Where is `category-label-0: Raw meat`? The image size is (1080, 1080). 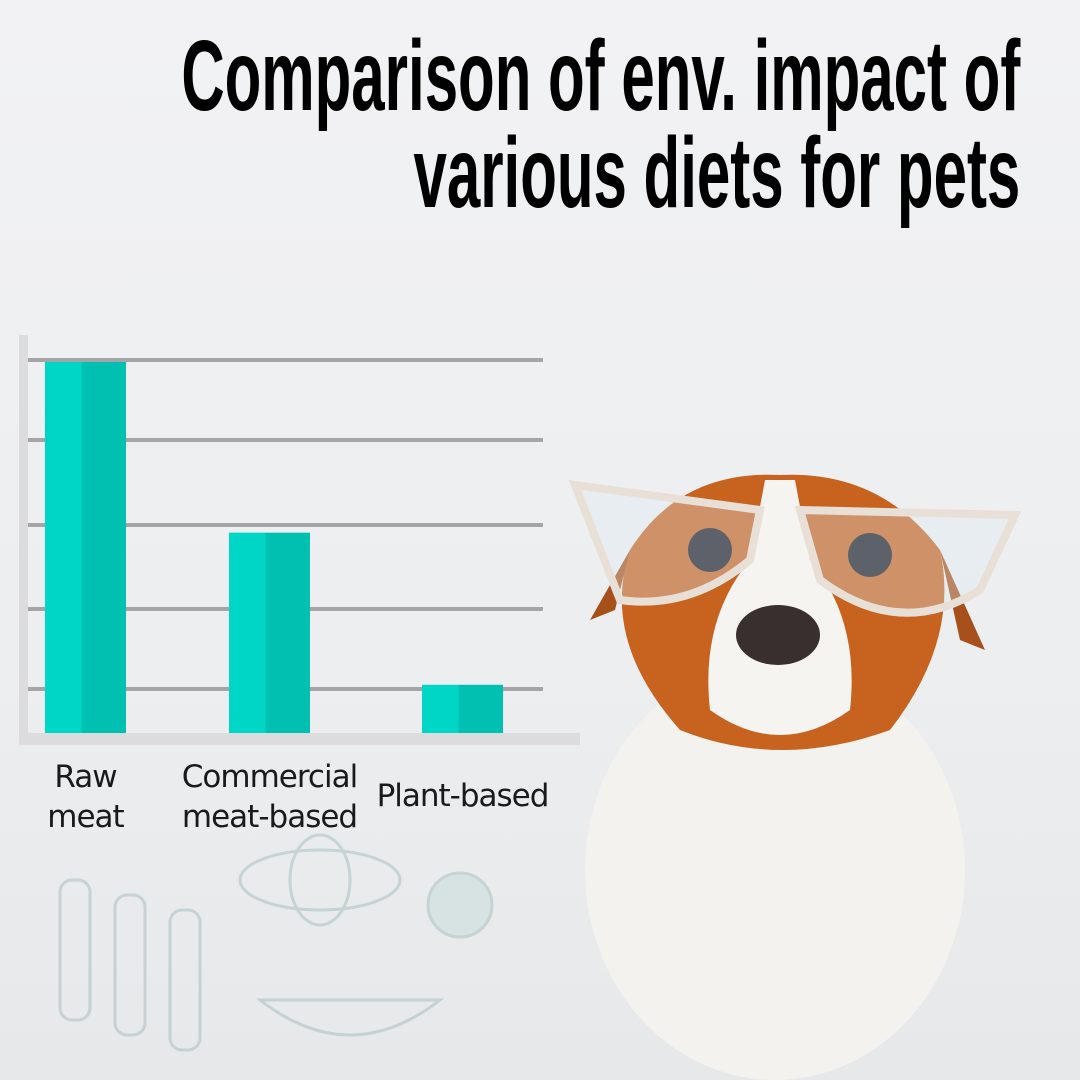
category-label-0: Raw meat is located at coordinates (98, 797).